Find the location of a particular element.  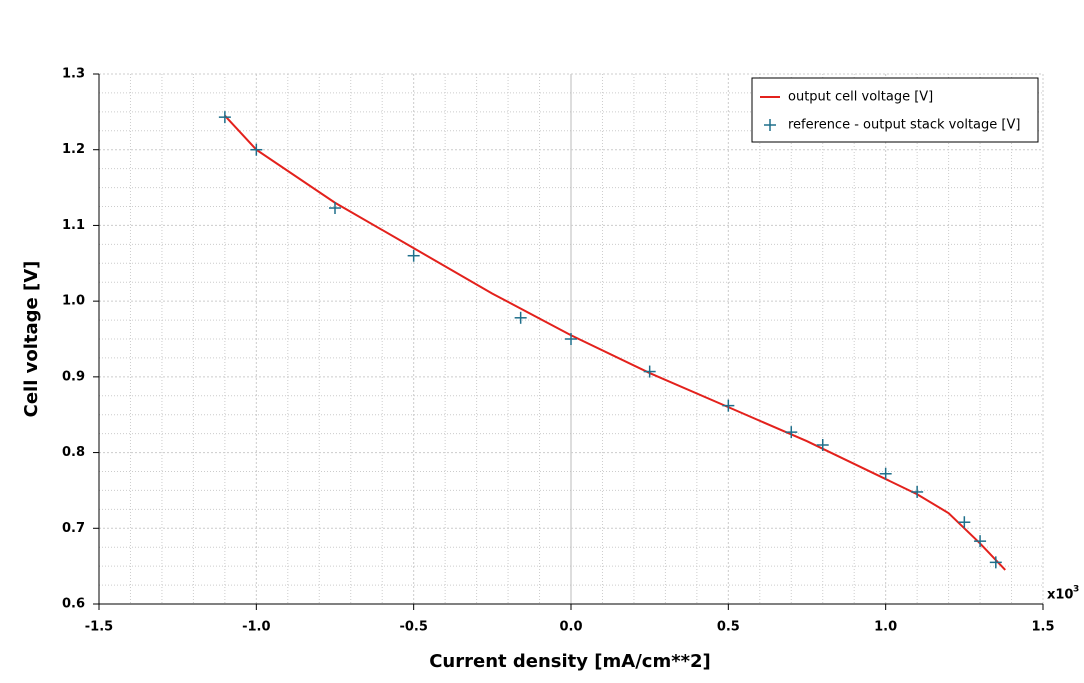

x-tick-label: 1.5 is located at coordinates (1042, 627).